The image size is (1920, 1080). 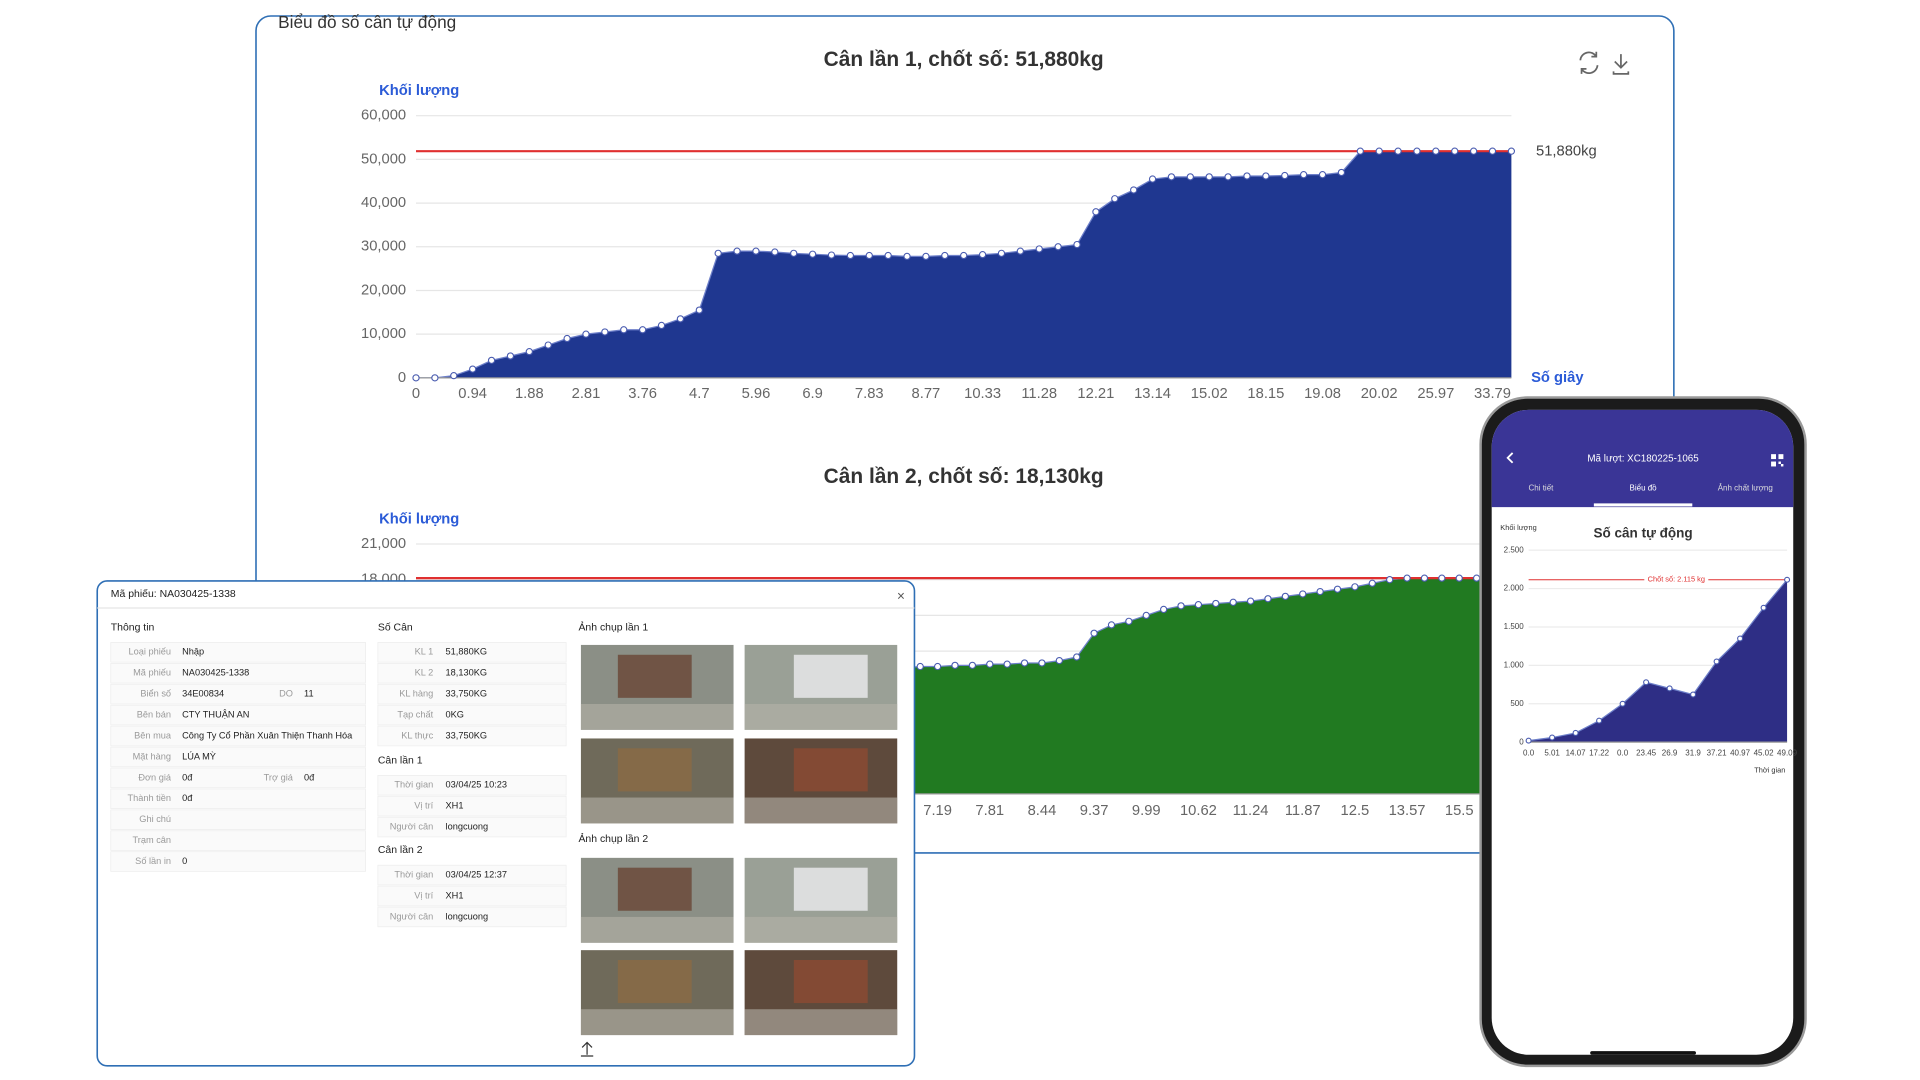 I want to click on field-value: 51,880KG, so click(x=467, y=652).